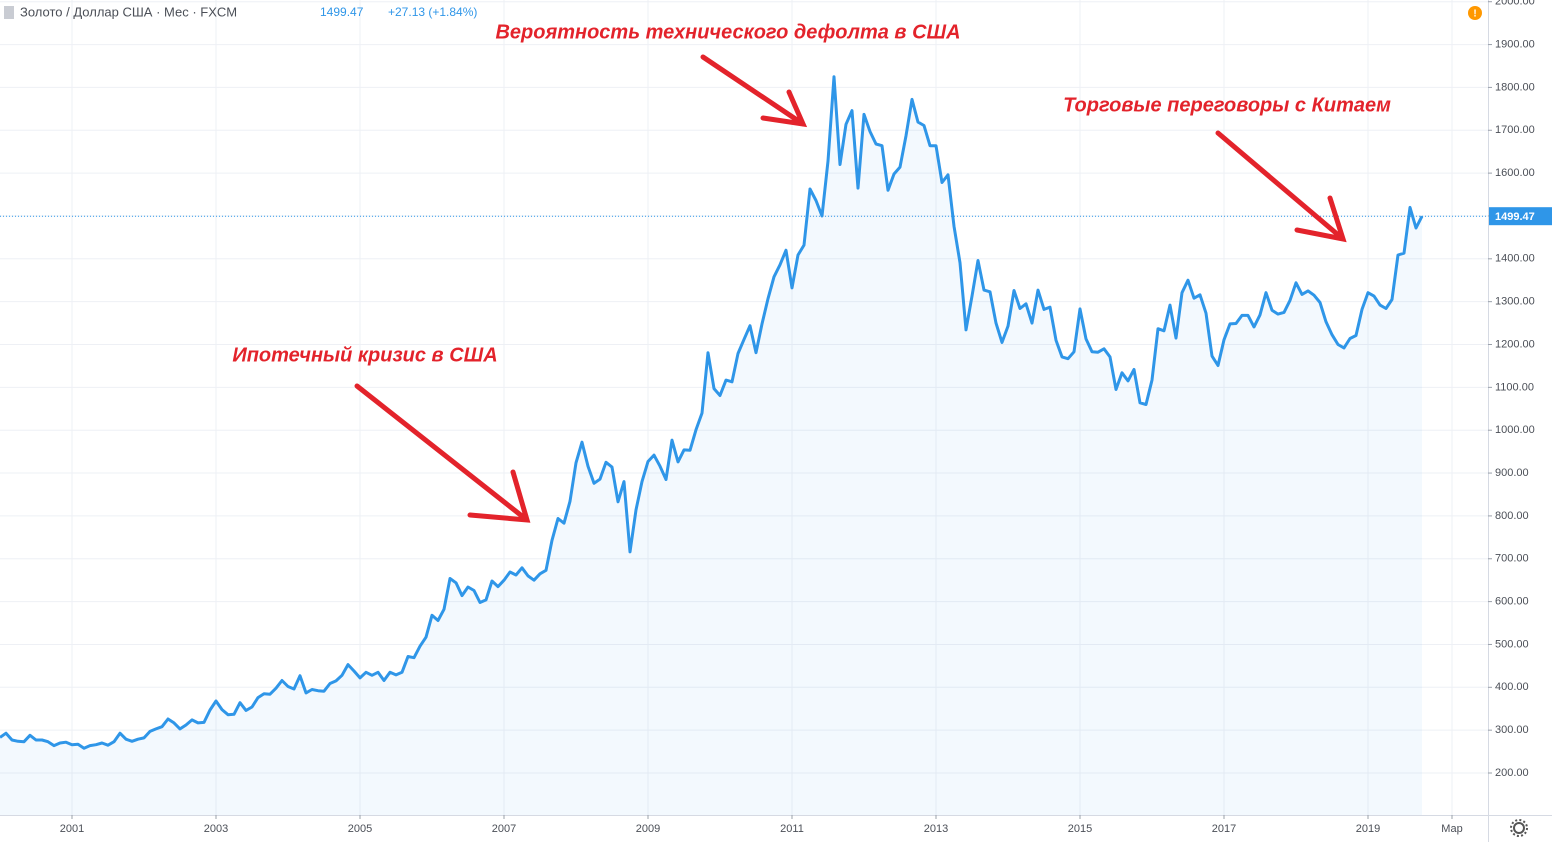  I want to click on x-tick-label: Мар, so click(1452, 829).